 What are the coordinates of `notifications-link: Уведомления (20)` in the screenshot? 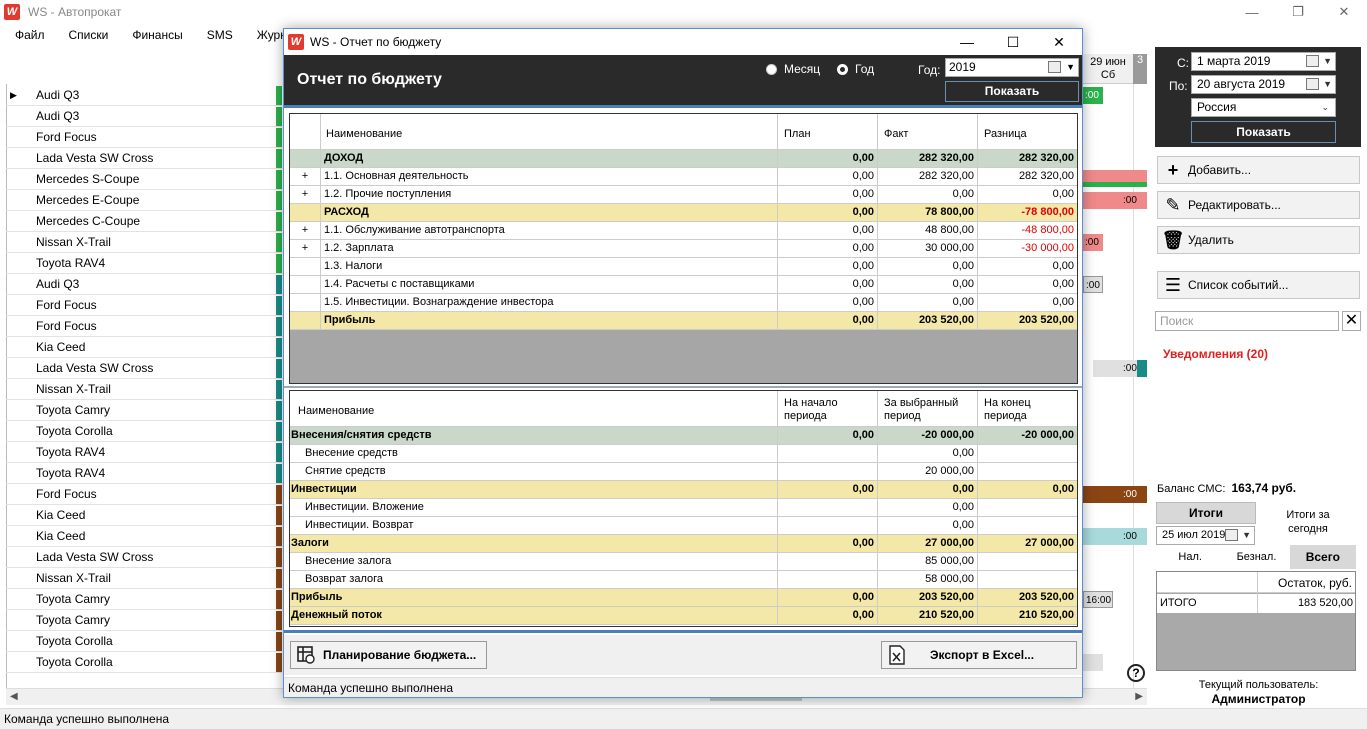 It's located at (1216, 354).